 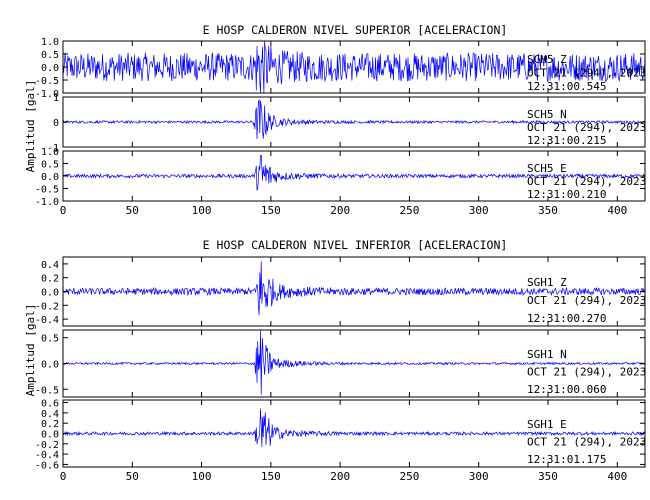 I want to click on chart-1-xtick-label: 400, so click(x=617, y=210).